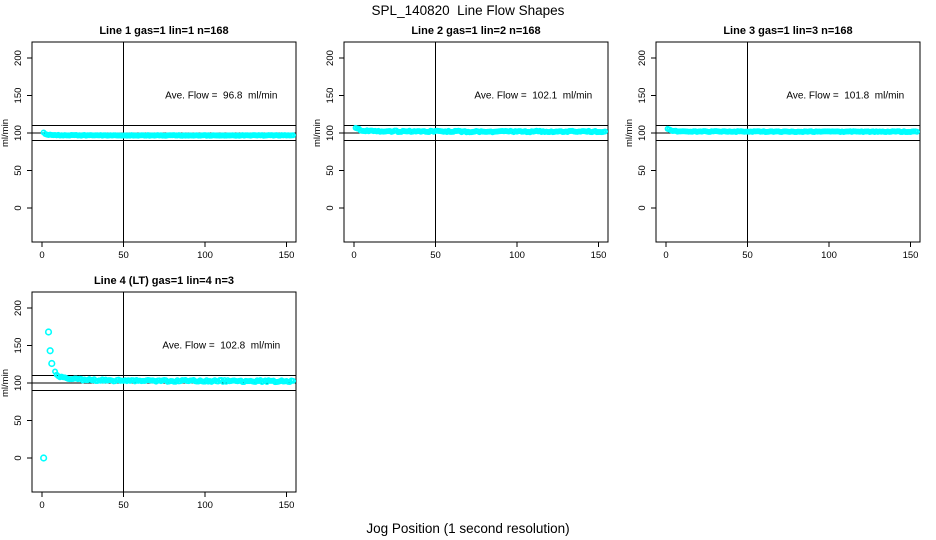 The width and height of the screenshot is (936, 540). I want to click on panel-title: Line 3 gas=1 lin=3 n=168, so click(787, 31).